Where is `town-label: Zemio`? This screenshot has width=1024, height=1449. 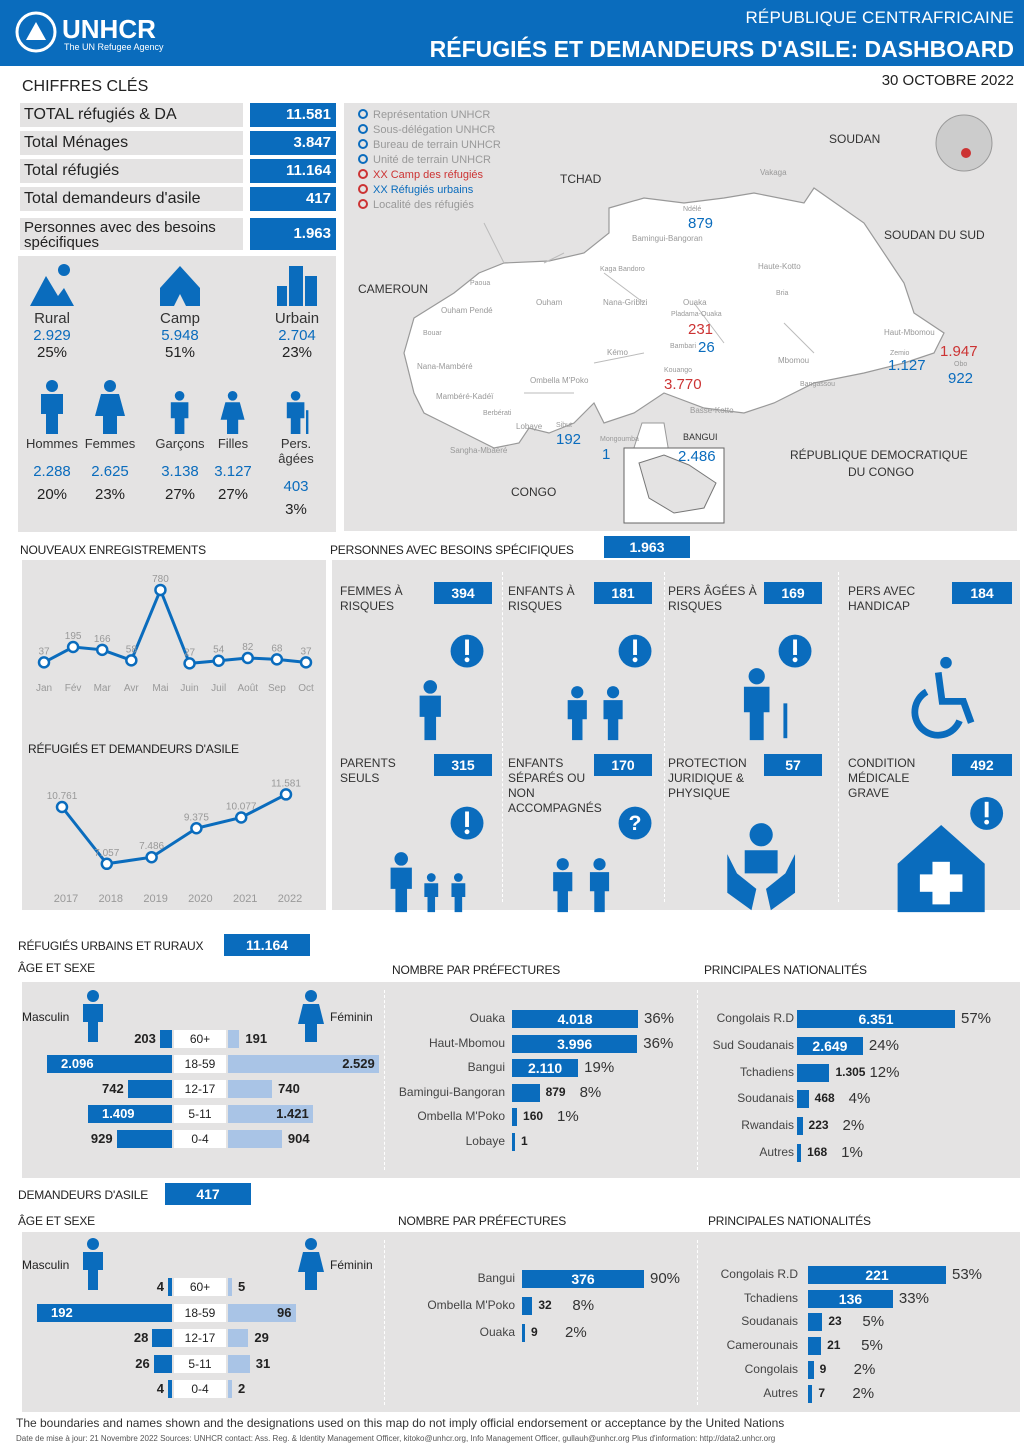 town-label: Zemio is located at coordinates (900, 353).